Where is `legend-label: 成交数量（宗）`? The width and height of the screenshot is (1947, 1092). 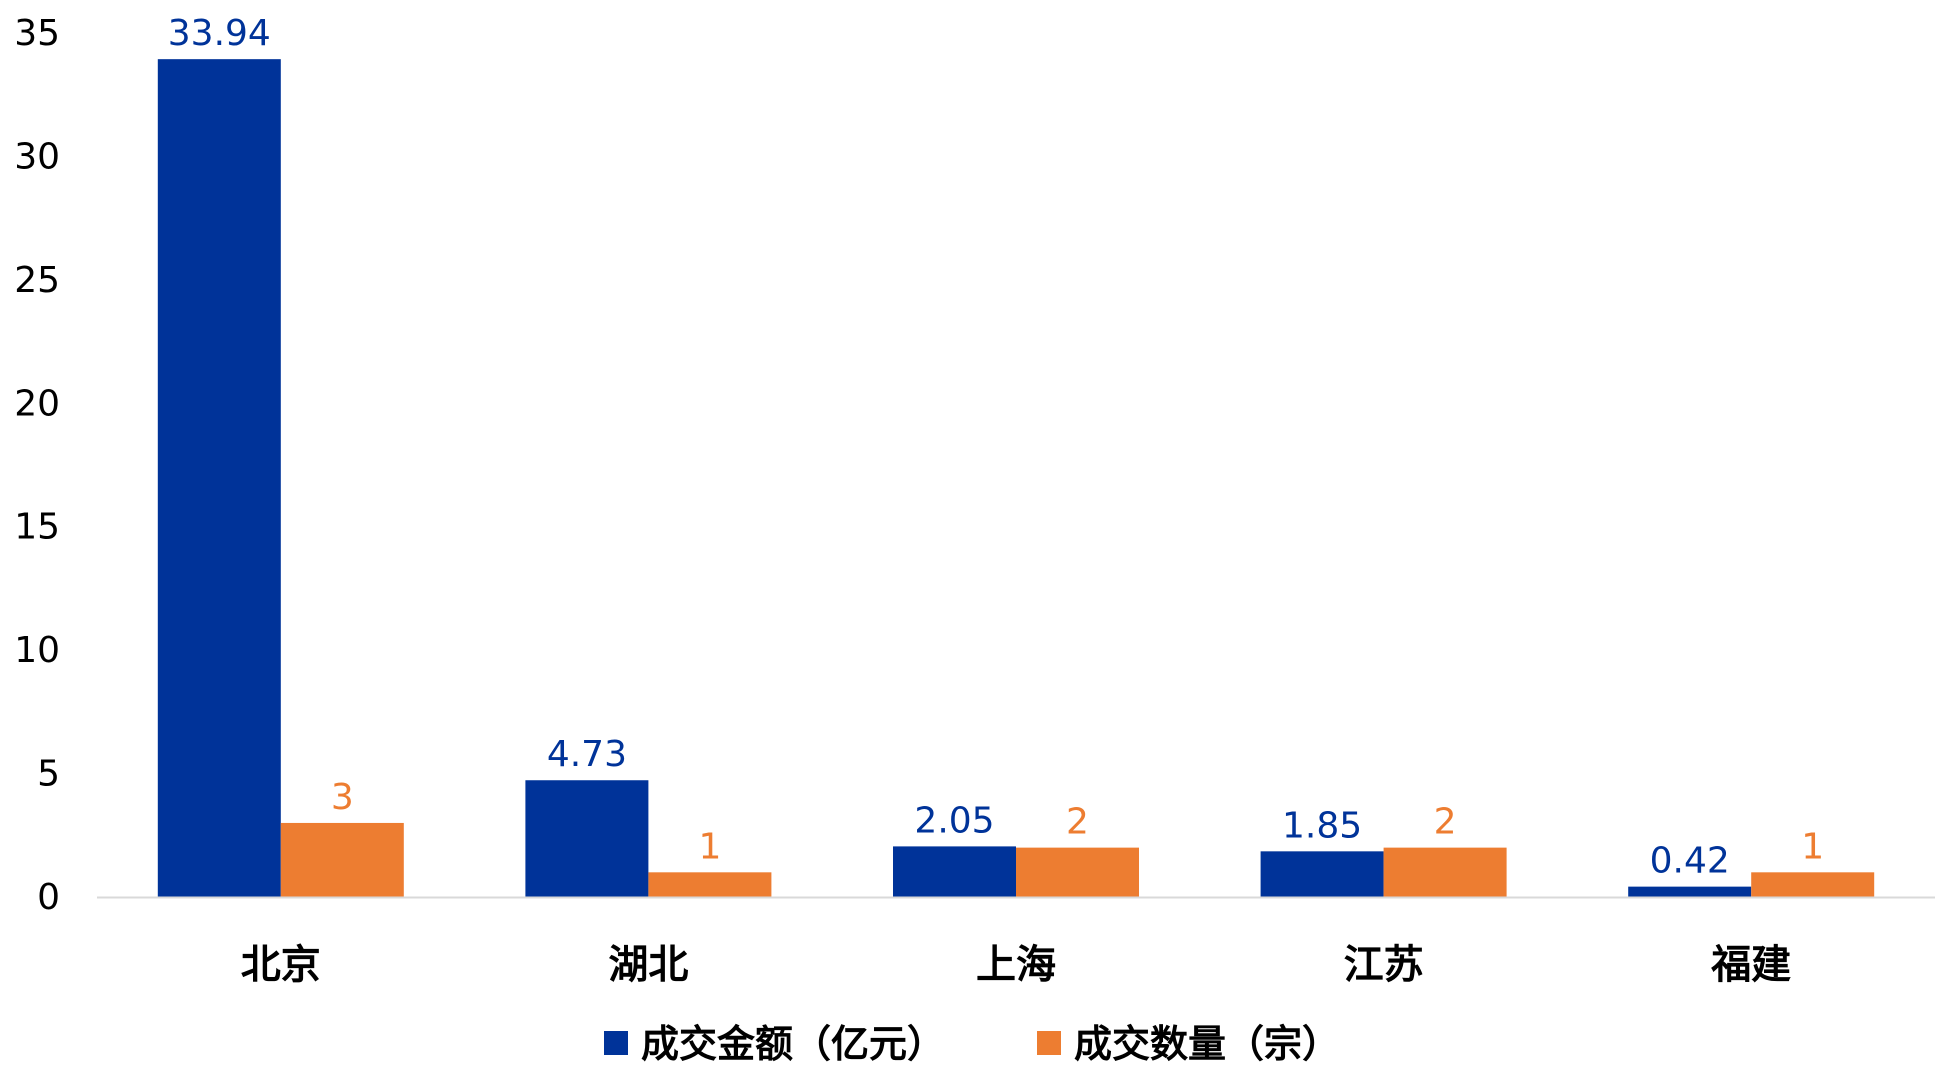 legend-label: 成交数量（宗） is located at coordinates (1207, 1044).